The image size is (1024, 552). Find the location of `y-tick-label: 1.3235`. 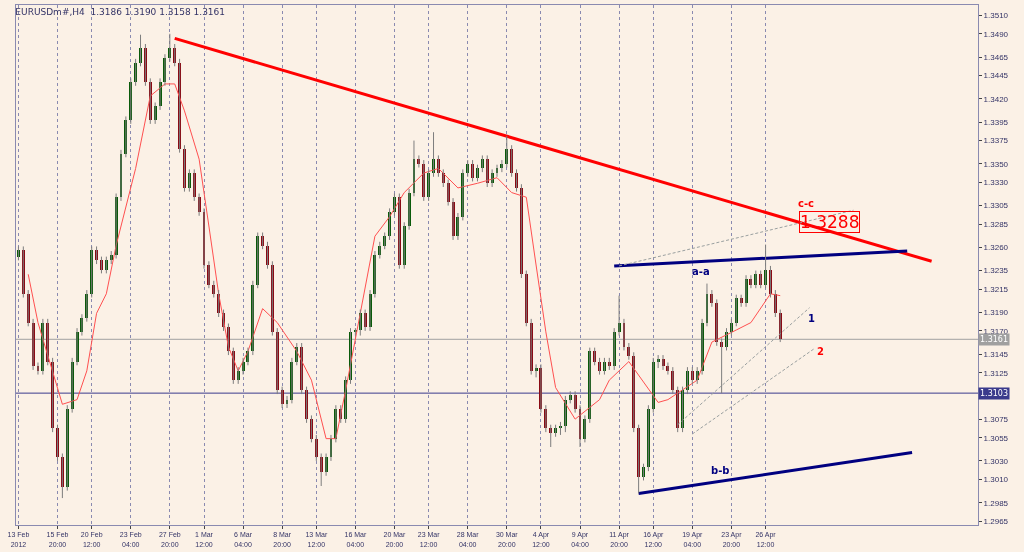

y-tick-label: 1.3235 is located at coordinates (996, 271).